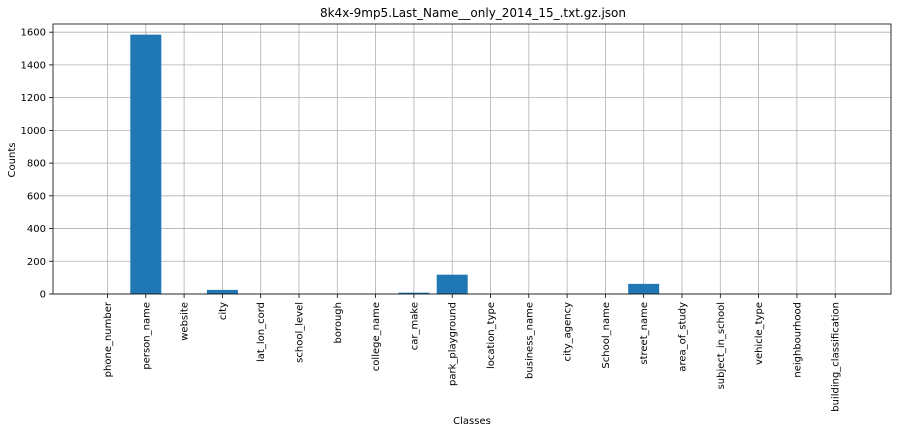  What do you see at coordinates (12, 160) in the screenshot?
I see `y-axis-label: Counts` at bounding box center [12, 160].